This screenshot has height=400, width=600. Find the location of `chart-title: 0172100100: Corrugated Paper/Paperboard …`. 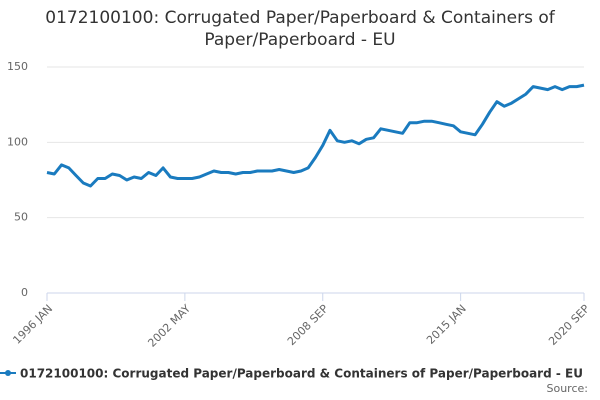

chart-title: 0172100100: Corrugated Paper/Paperboard … is located at coordinates (300, 29).